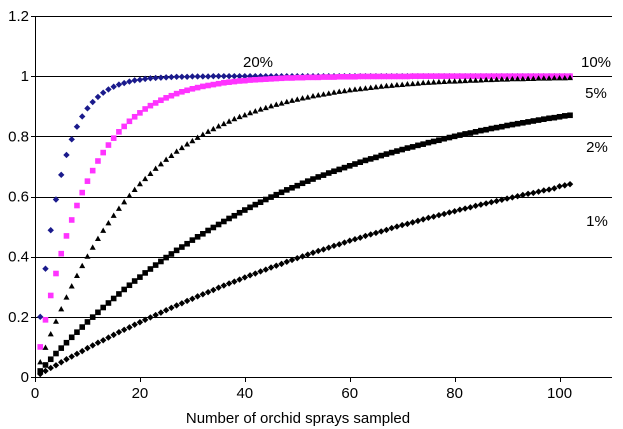  What do you see at coordinates (25, 76) in the screenshot?
I see `y-tick-label: 1` at bounding box center [25, 76].